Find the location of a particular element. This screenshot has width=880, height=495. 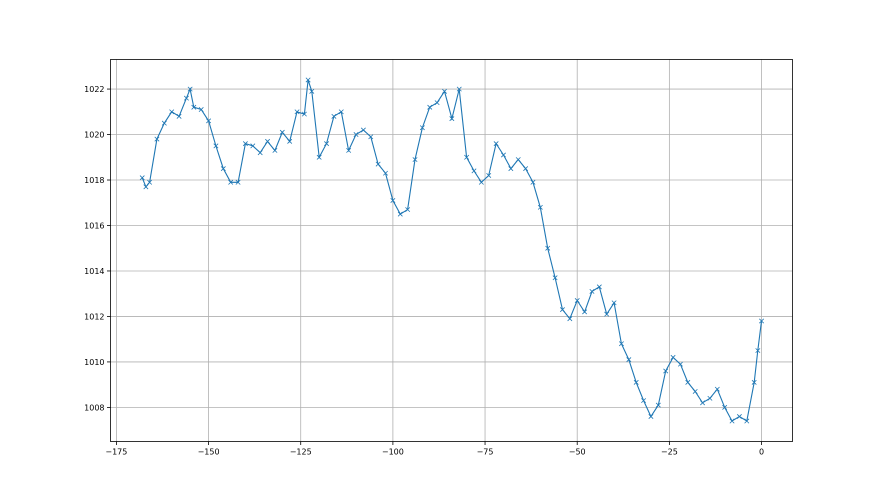

x-tick-label: −75 is located at coordinates (485, 452).